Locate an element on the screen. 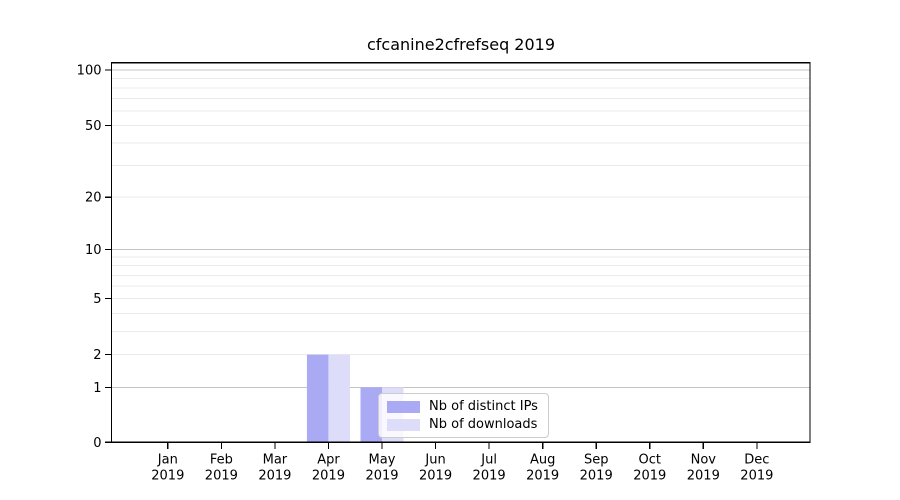  bar-distinct-ips-apr is located at coordinates (317, 398).